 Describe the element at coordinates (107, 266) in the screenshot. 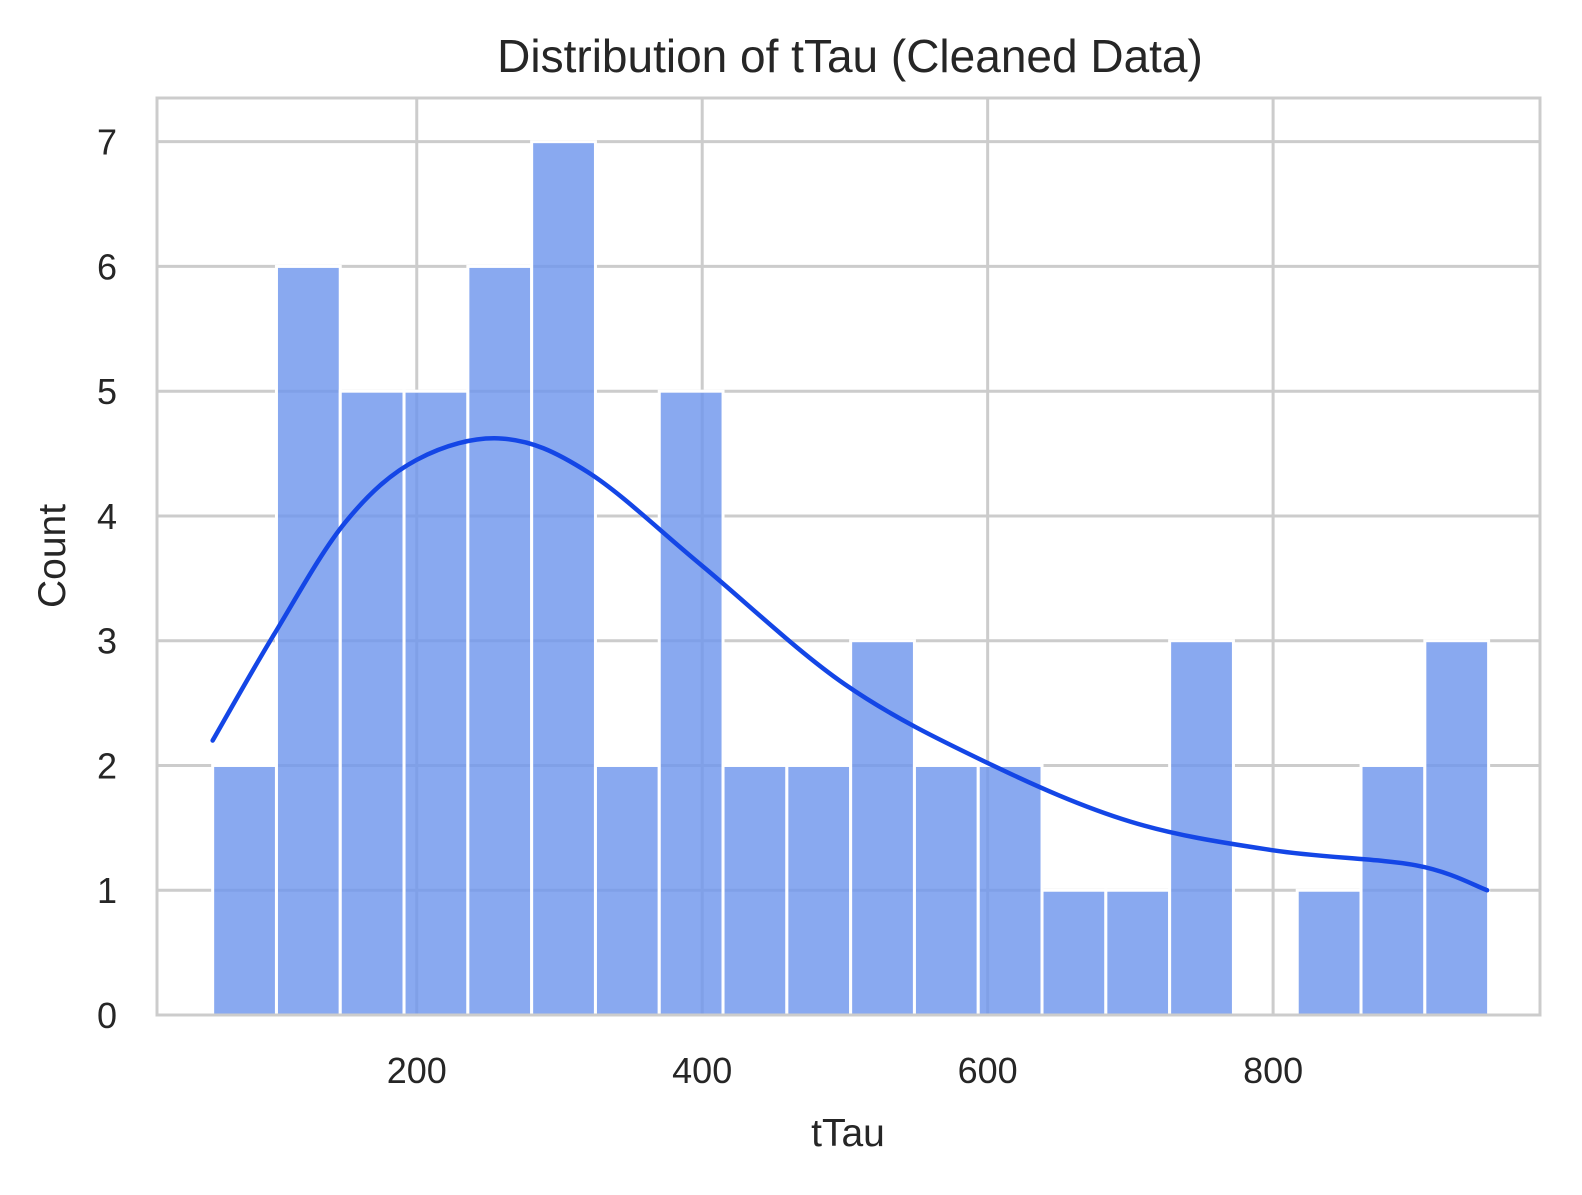

I see `y-tick-label: 6` at that location.